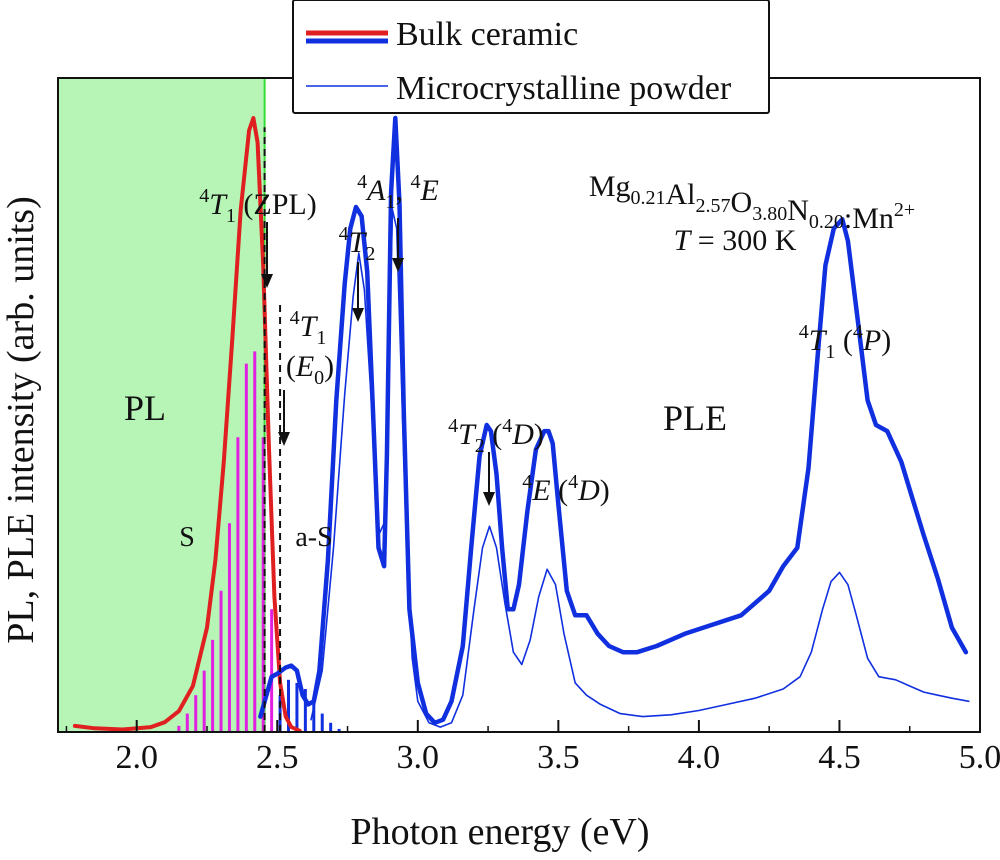 The width and height of the screenshot is (1000, 860). What do you see at coordinates (398, 265) in the screenshot?
I see `arrow-a1-e-head` at bounding box center [398, 265].